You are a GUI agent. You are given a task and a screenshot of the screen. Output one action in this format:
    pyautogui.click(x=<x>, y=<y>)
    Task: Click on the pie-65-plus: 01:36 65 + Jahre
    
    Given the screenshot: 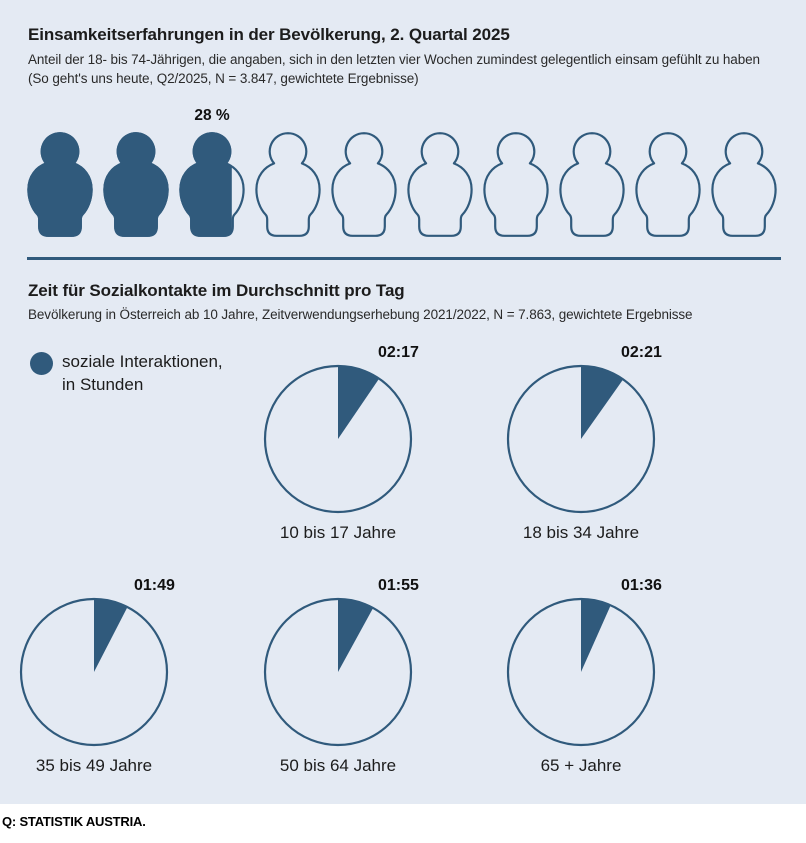 What is the action you would take?
    pyautogui.click(x=584, y=676)
    